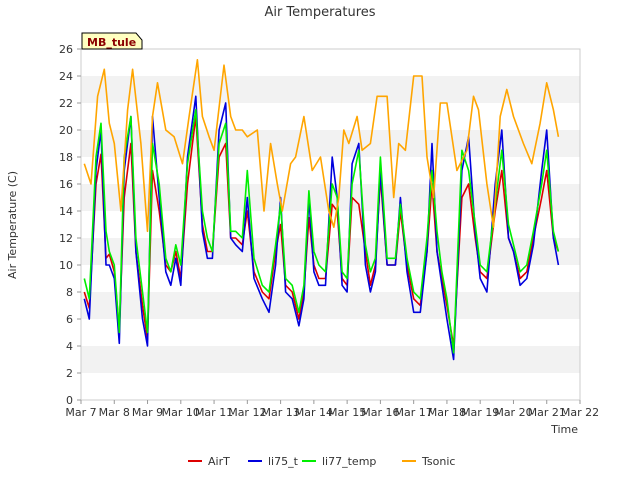 This screenshot has height=480, width=640. I want to click on x-tick-label: Mar 9, so click(147, 412).